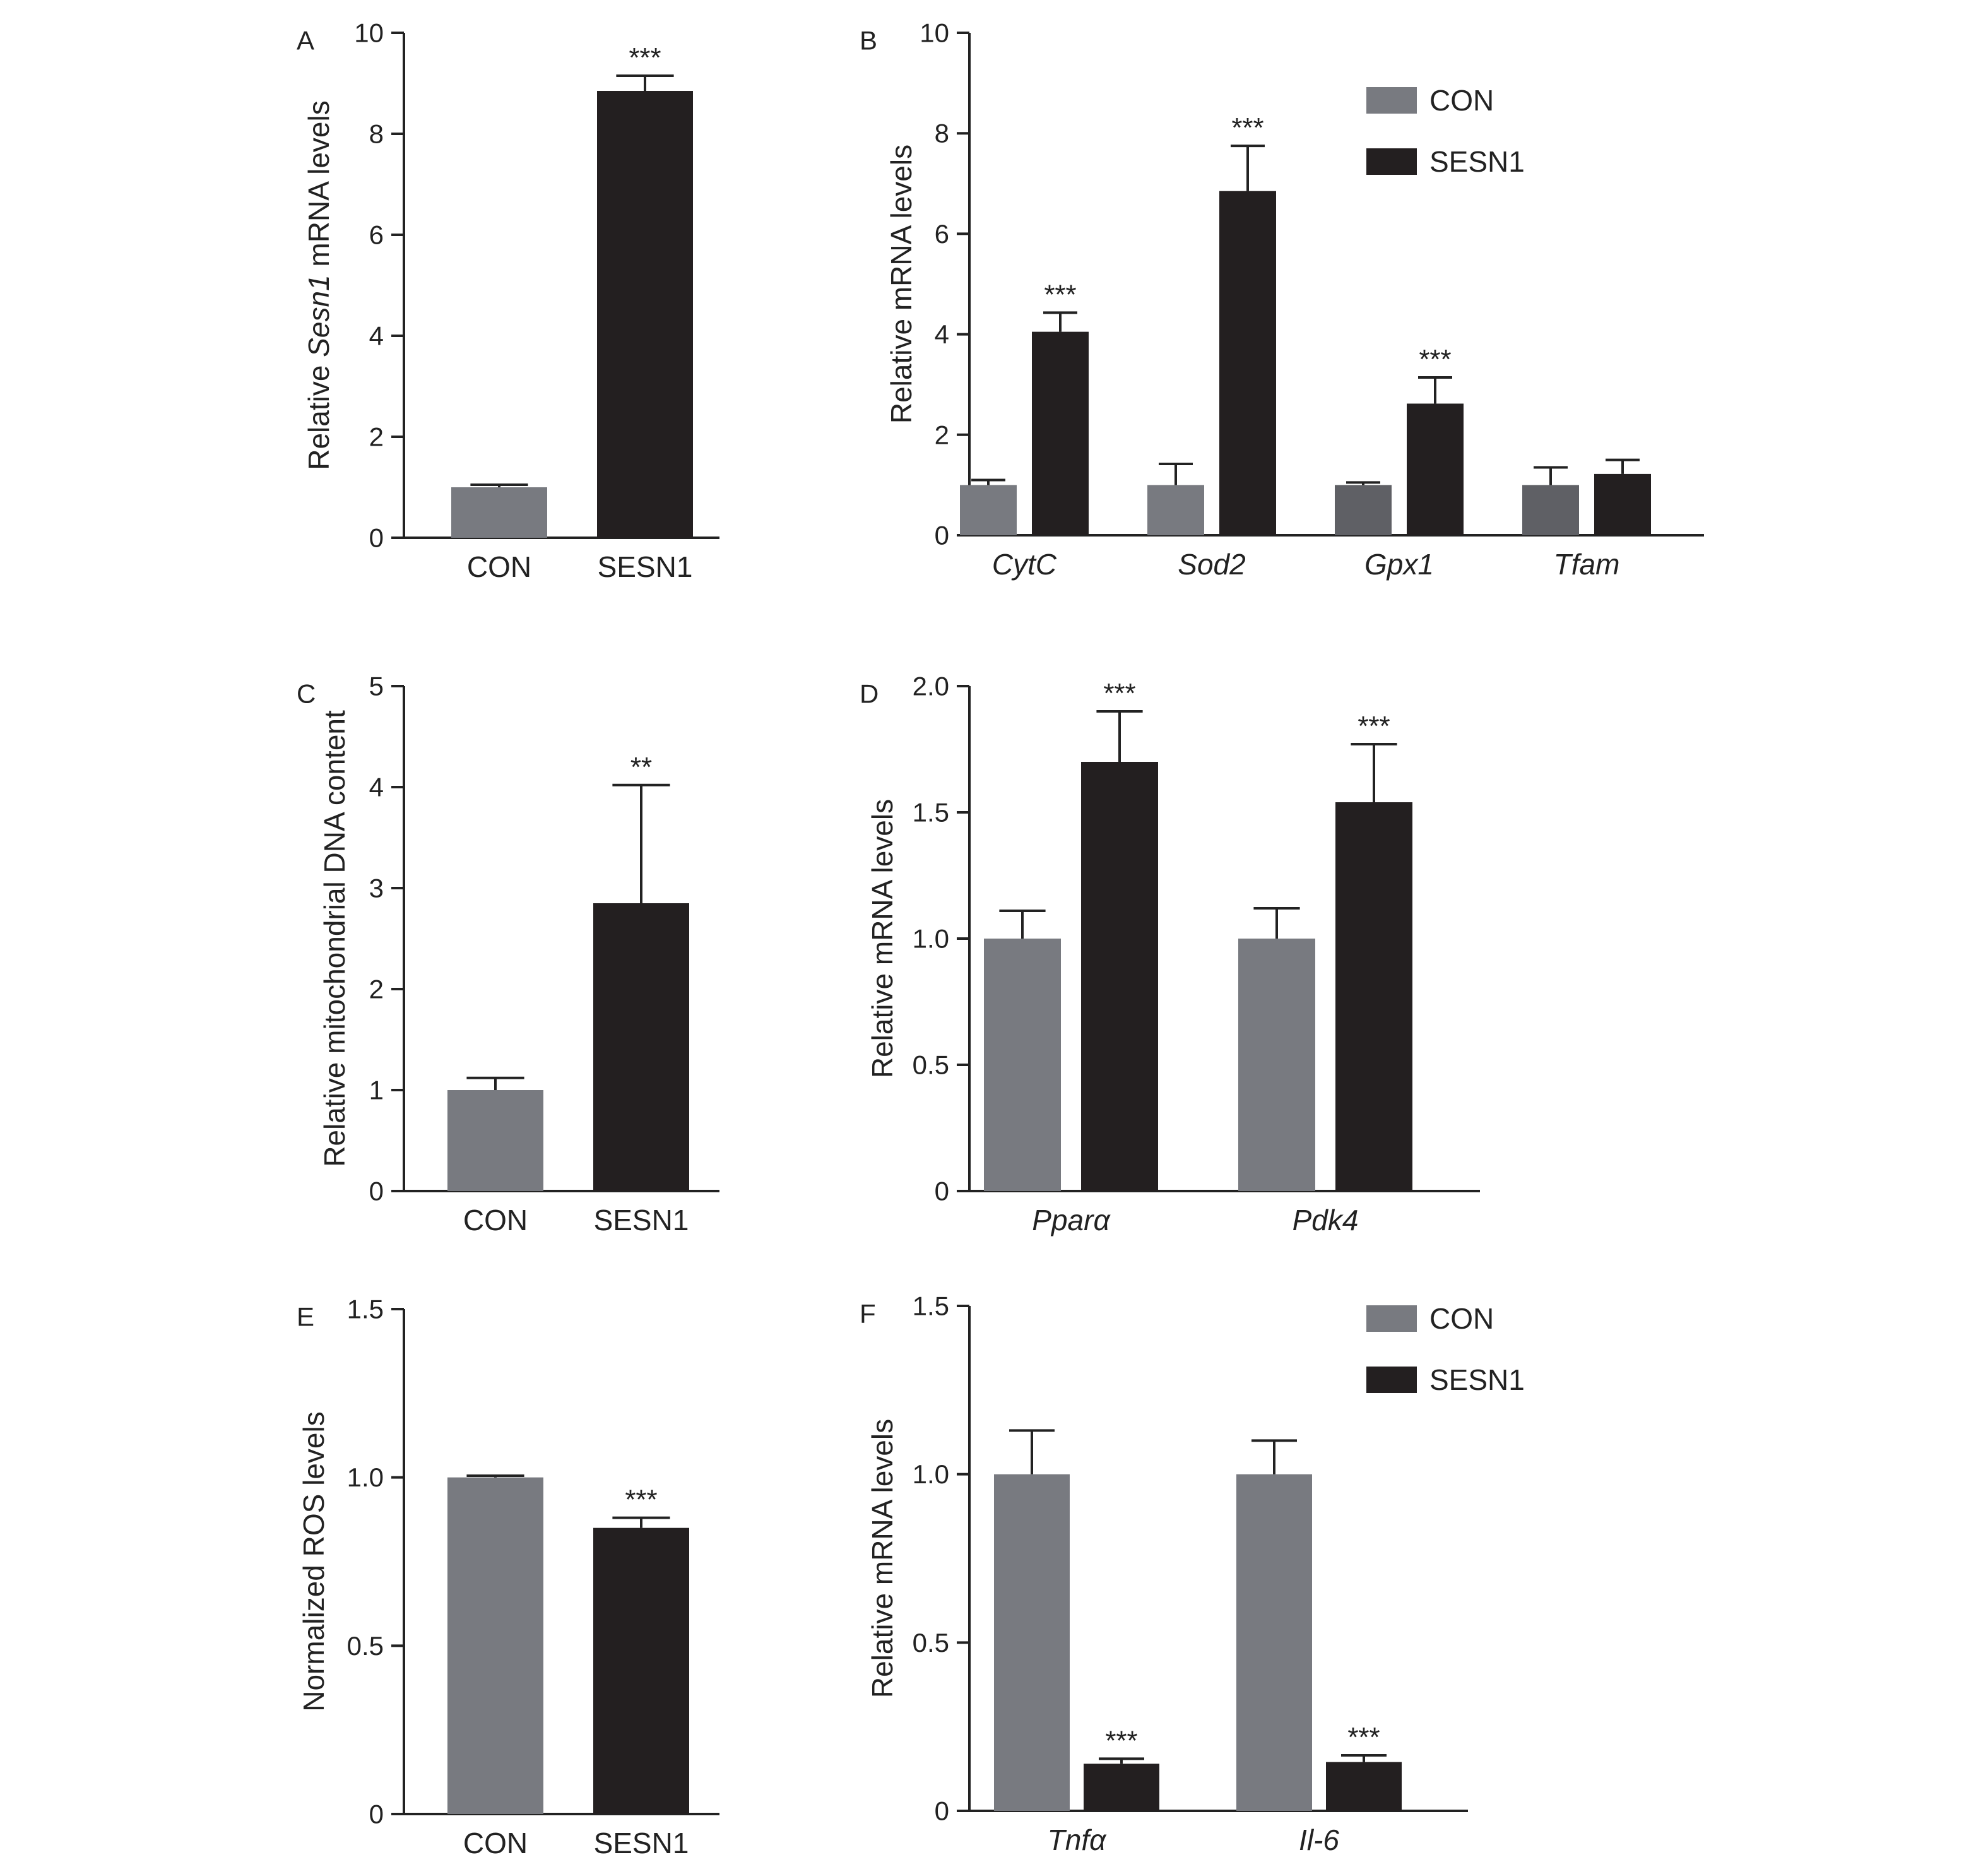 The height and width of the screenshot is (1874, 1988). What do you see at coordinates (1024, 564) in the screenshot?
I see `x-category-label: CytC` at bounding box center [1024, 564].